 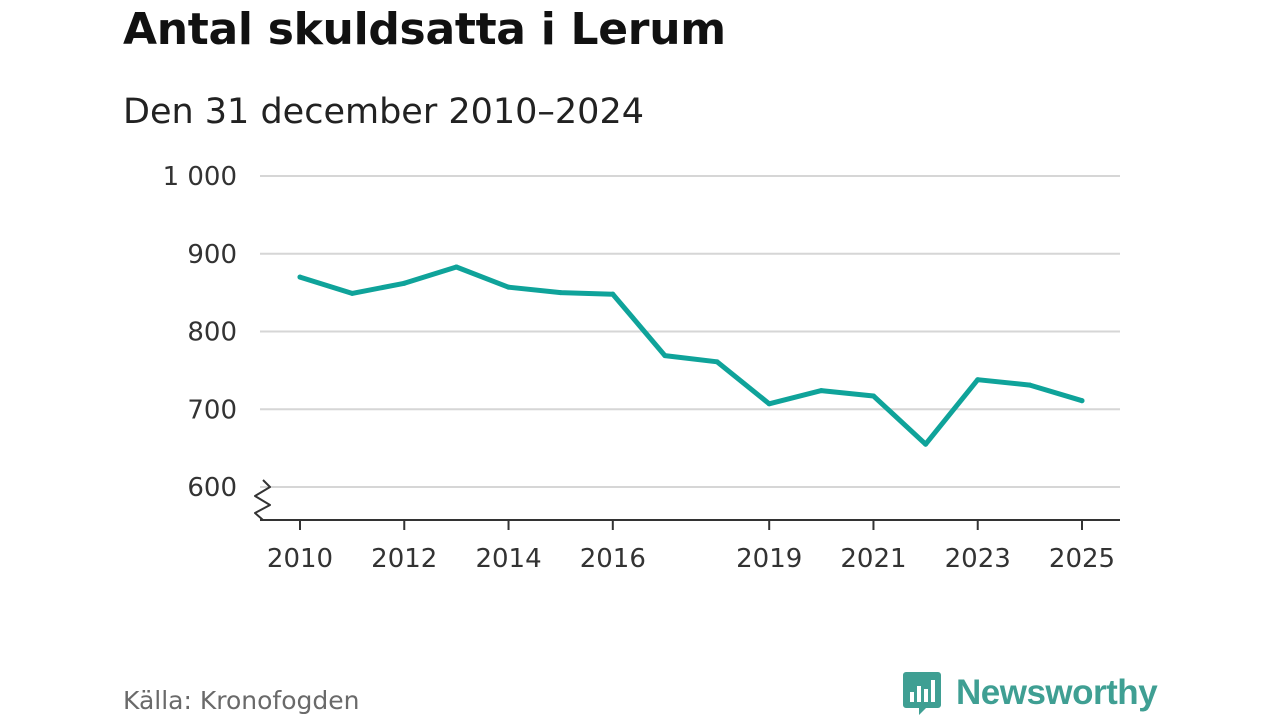 What do you see at coordinates (978, 380) in the screenshot?
I see `data-point-2023` at bounding box center [978, 380].